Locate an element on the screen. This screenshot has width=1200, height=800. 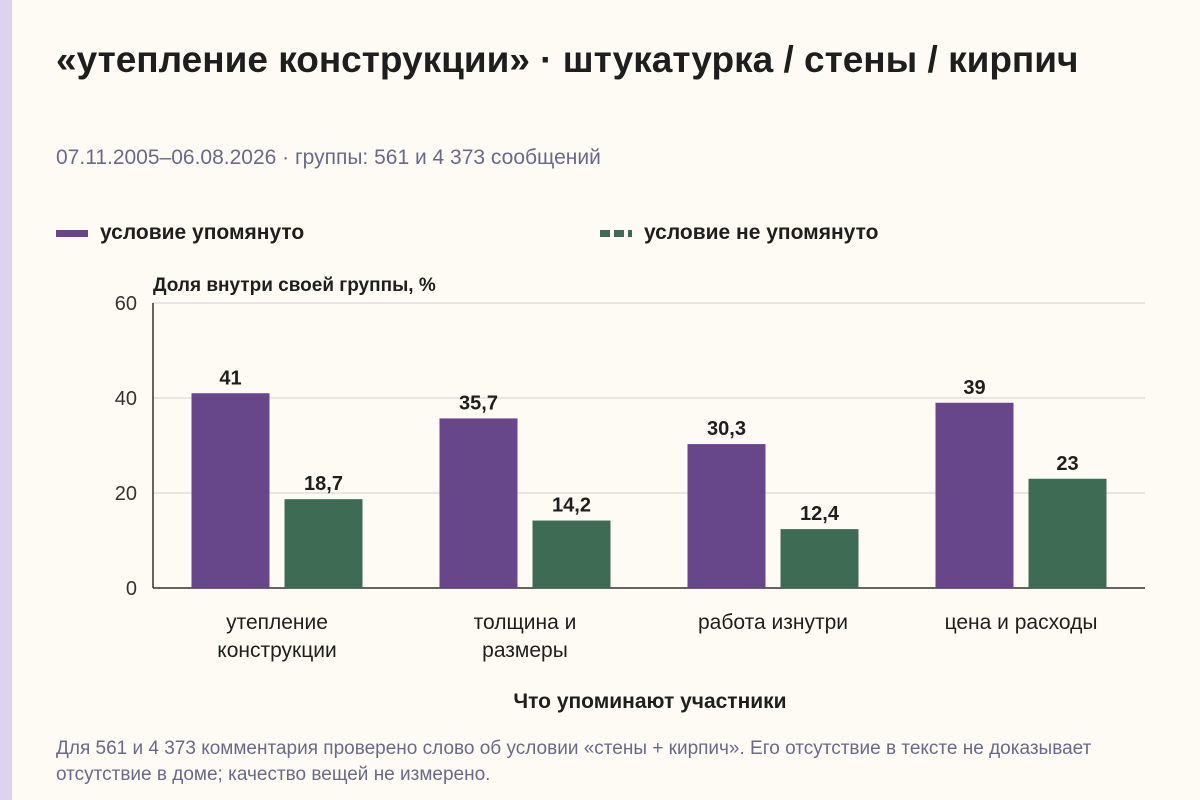
legend-swatch-not-mentioned is located at coordinates (616, 233).